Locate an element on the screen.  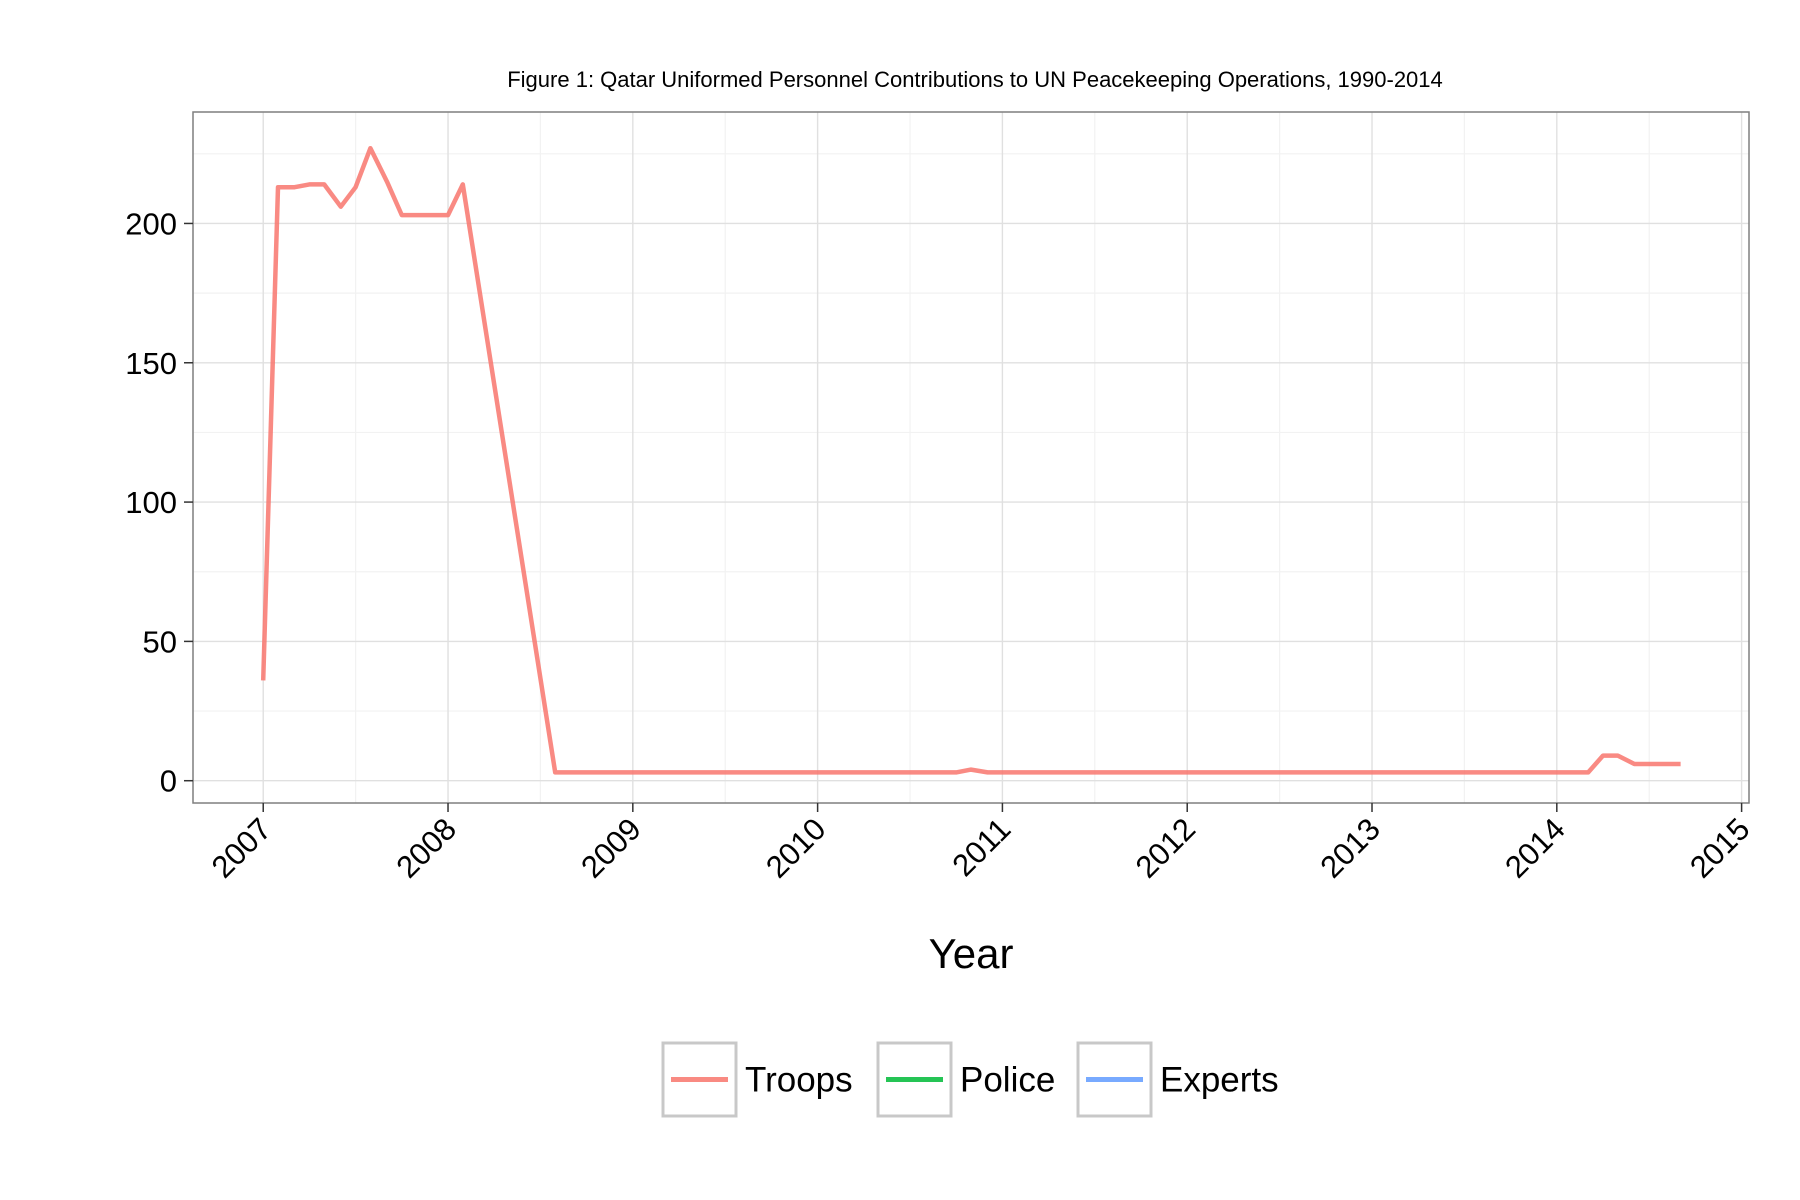
legend-label-police: Police is located at coordinates (1007, 1080).